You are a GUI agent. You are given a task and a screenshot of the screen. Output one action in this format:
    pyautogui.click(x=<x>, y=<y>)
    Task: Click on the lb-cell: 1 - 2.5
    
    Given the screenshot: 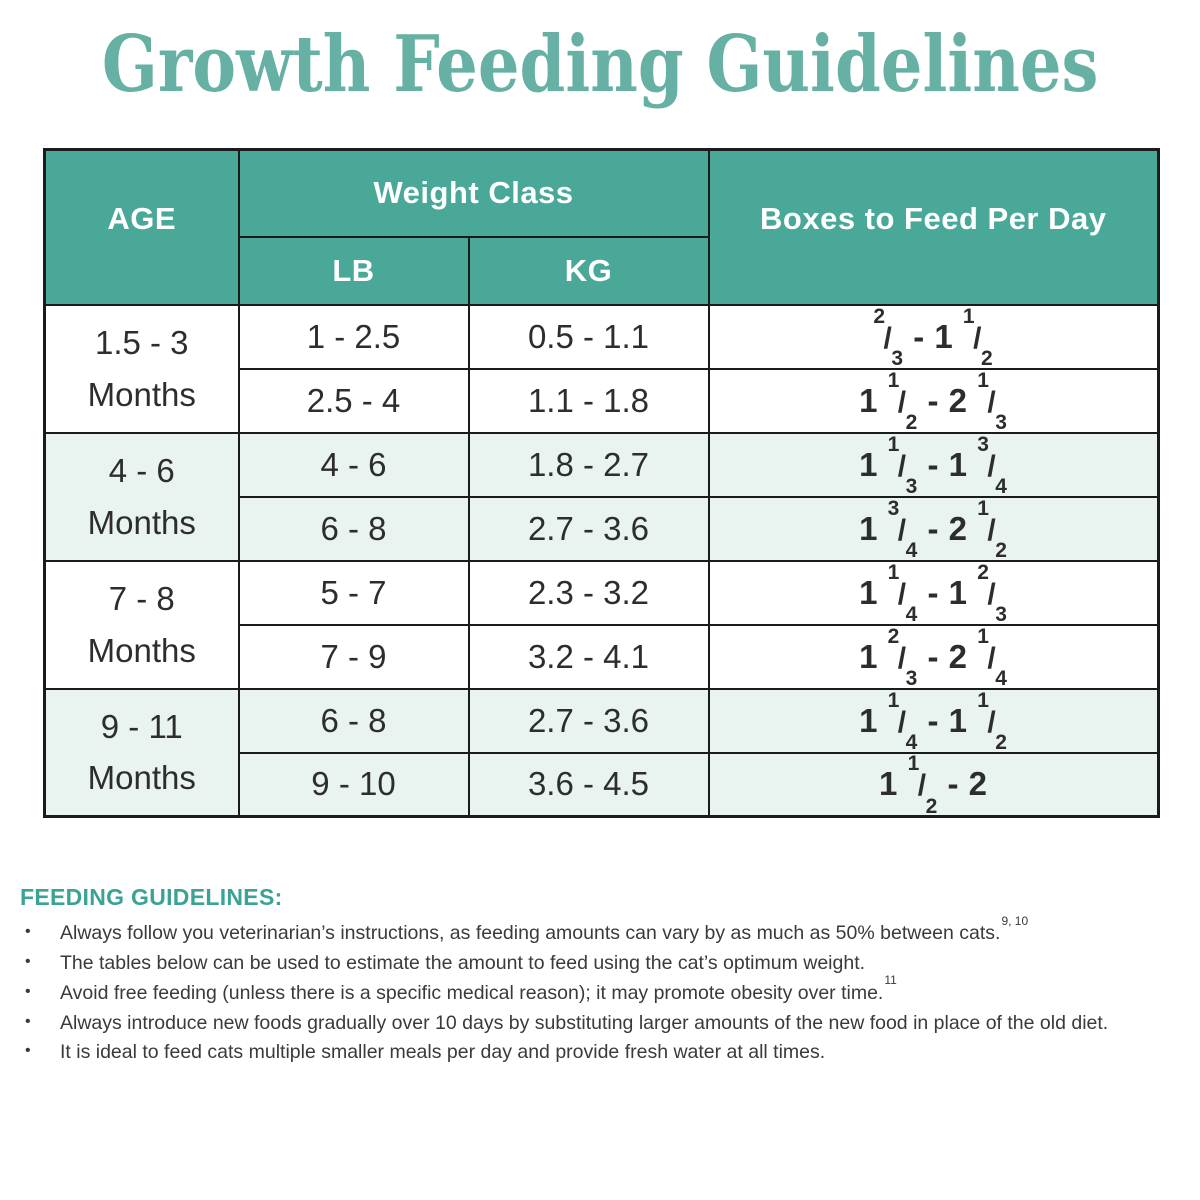 What is the action you would take?
    pyautogui.click(x=353, y=336)
    